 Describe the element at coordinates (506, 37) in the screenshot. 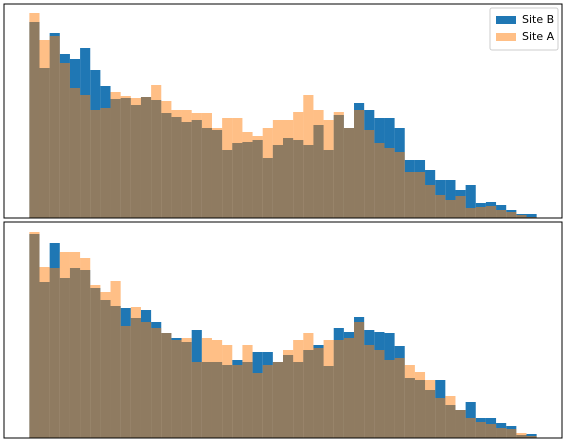

I see `legend-swatch` at that location.